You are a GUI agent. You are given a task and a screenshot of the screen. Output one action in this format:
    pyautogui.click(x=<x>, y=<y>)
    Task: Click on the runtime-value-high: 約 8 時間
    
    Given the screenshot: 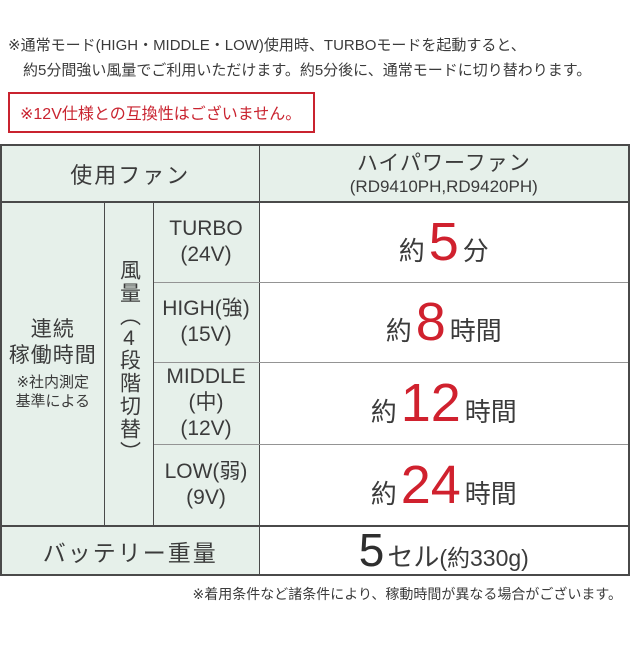 What is the action you would take?
    pyautogui.click(x=444, y=322)
    